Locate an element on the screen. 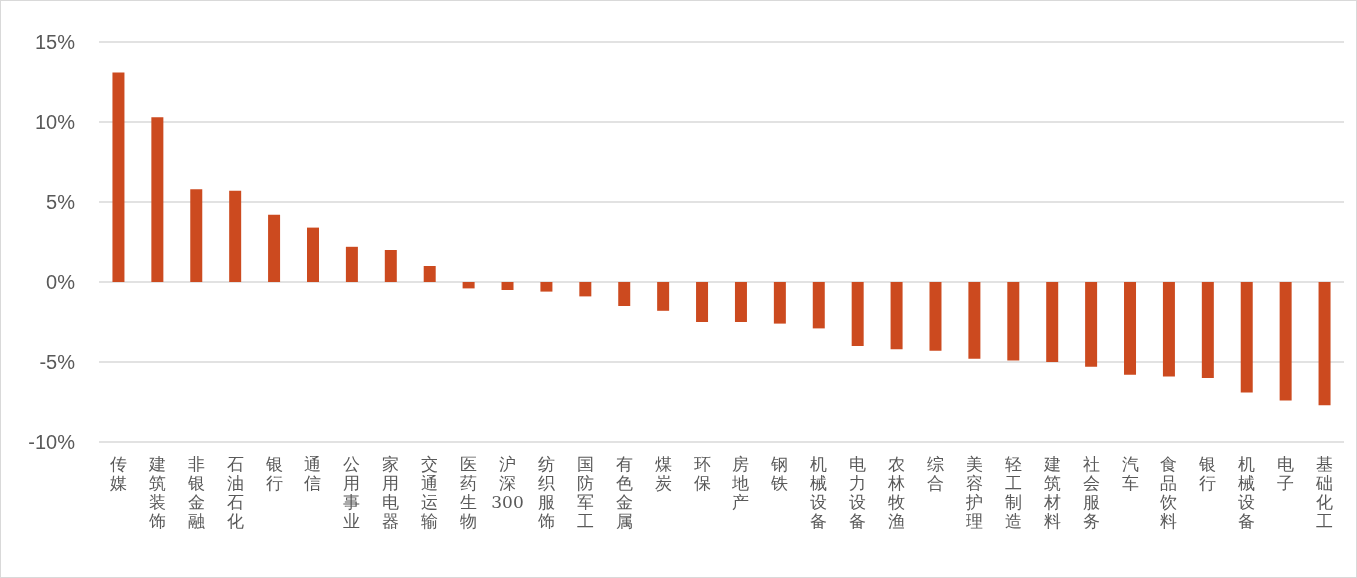  x-tick-label: 食品饮料 is located at coordinates (1168, 492).